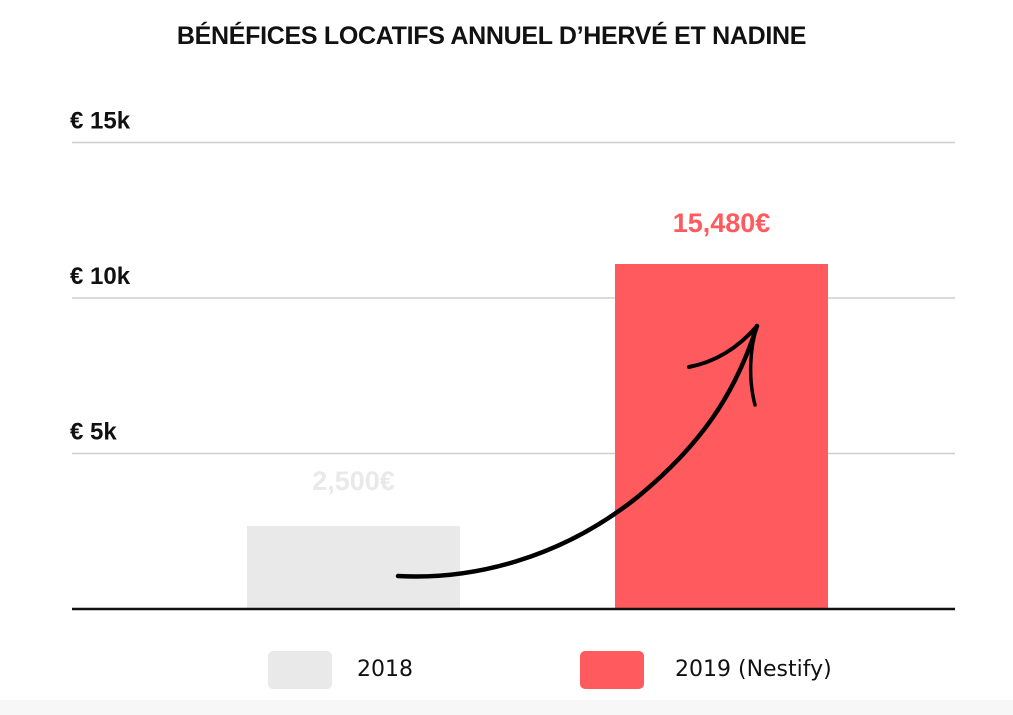  Describe the element at coordinates (385, 669) in the screenshot. I see `legend-label: 2018` at that location.